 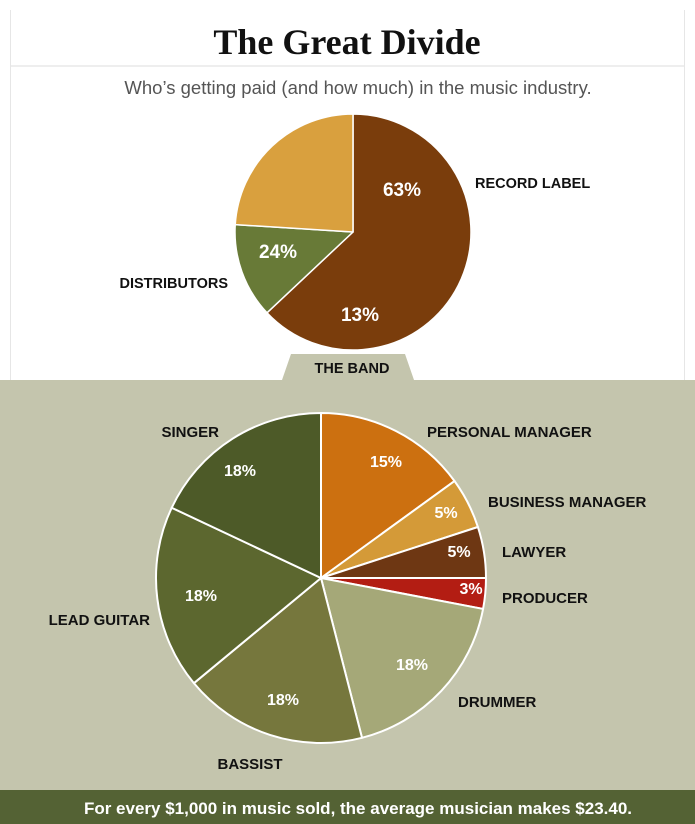 I want to click on slice-label-lawyer: LAWYER, so click(x=534, y=552).